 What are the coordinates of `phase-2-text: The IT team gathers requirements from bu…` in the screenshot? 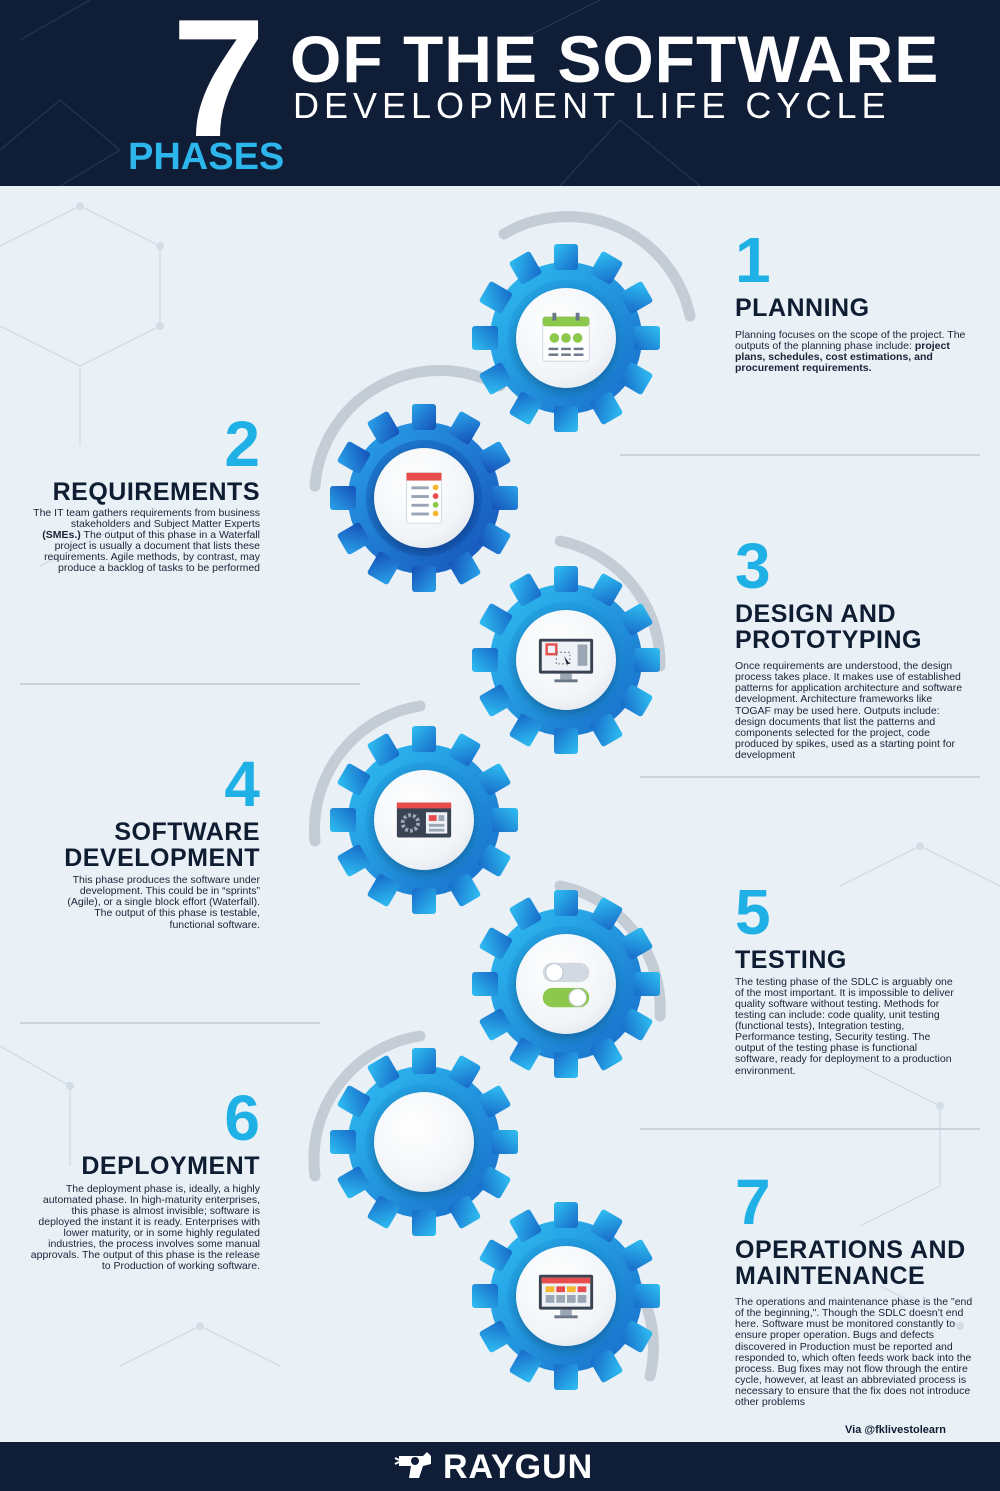 It's located at (146, 518).